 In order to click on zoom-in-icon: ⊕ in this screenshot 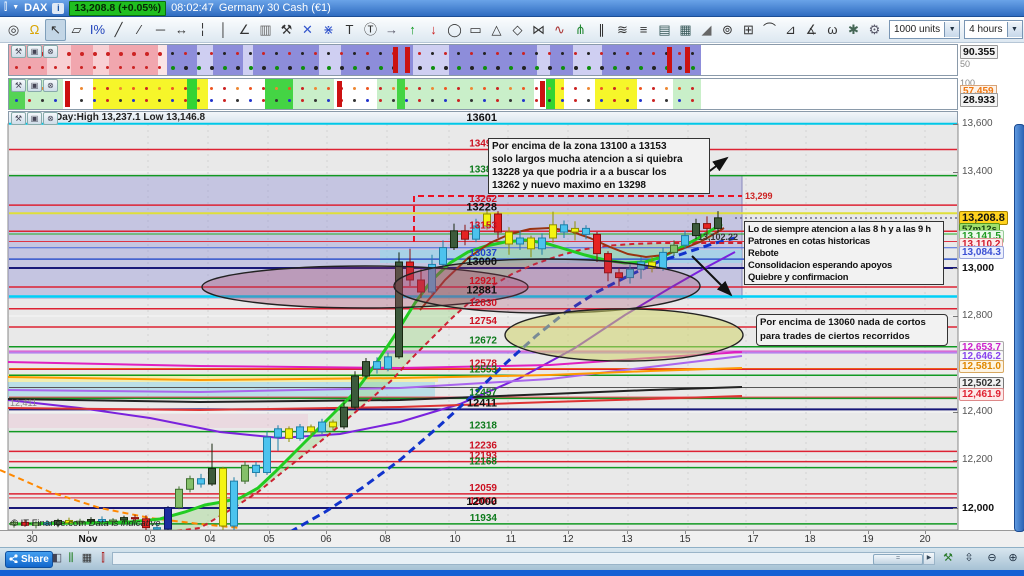, I will do `click(1013, 558)`.